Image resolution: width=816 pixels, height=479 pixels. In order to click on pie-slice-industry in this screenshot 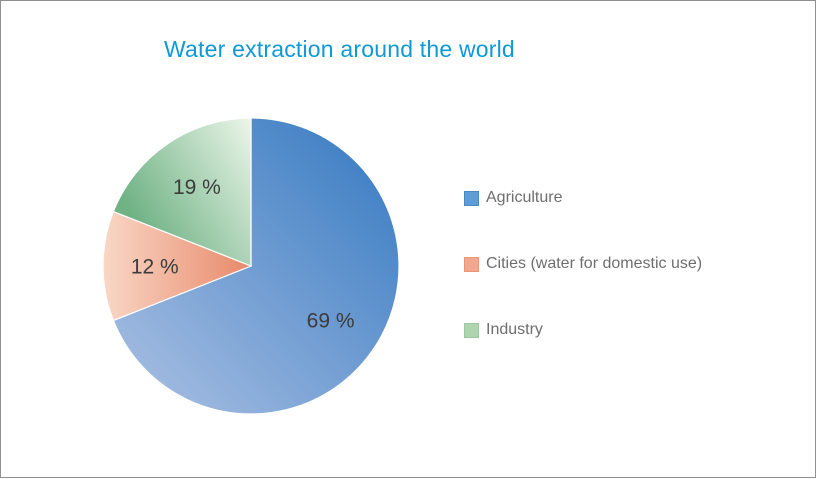, I will do `click(182, 192)`.